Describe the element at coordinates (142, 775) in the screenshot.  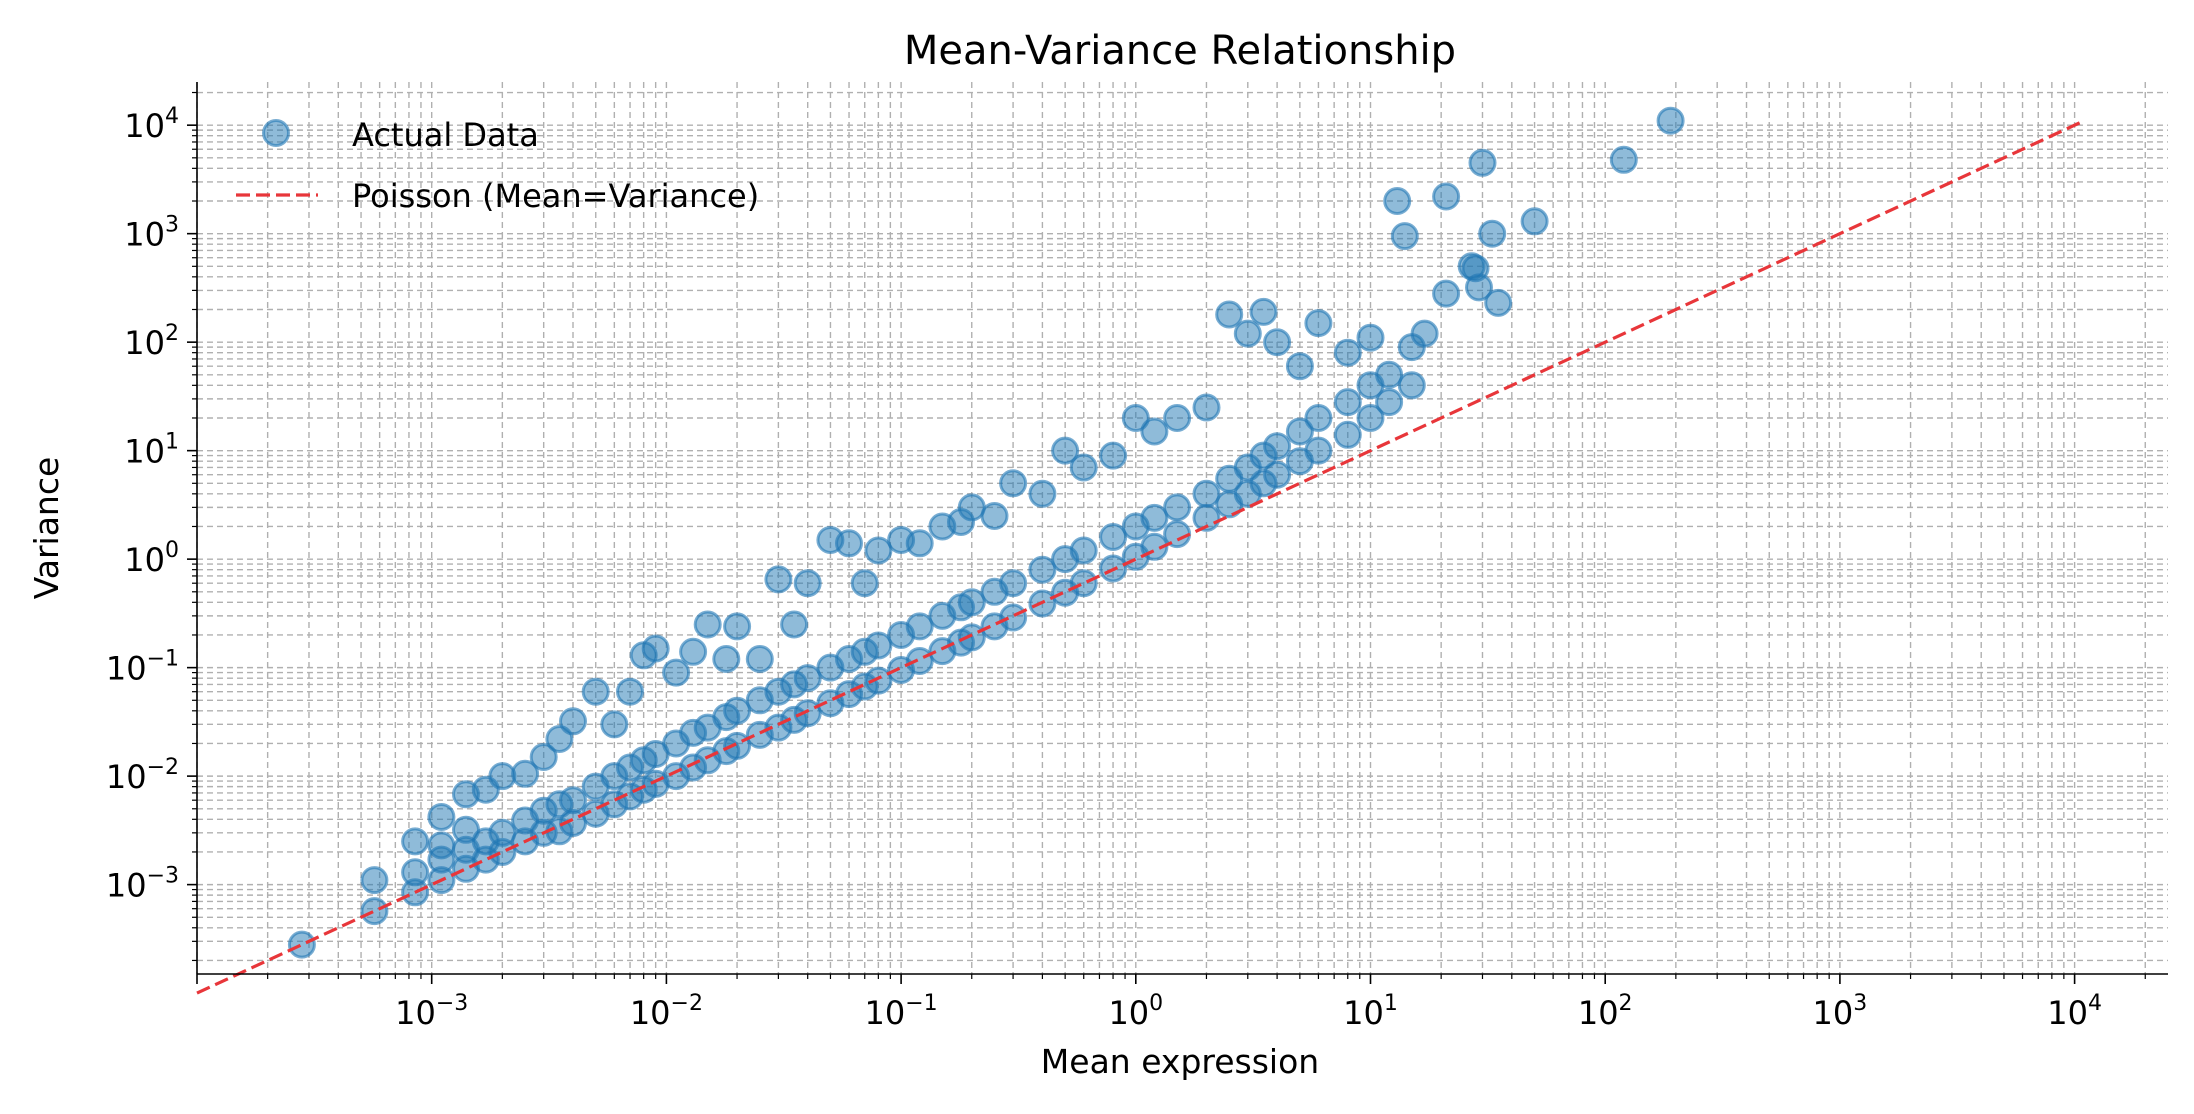
I see `y-tick-label: 10⁻²` at that location.